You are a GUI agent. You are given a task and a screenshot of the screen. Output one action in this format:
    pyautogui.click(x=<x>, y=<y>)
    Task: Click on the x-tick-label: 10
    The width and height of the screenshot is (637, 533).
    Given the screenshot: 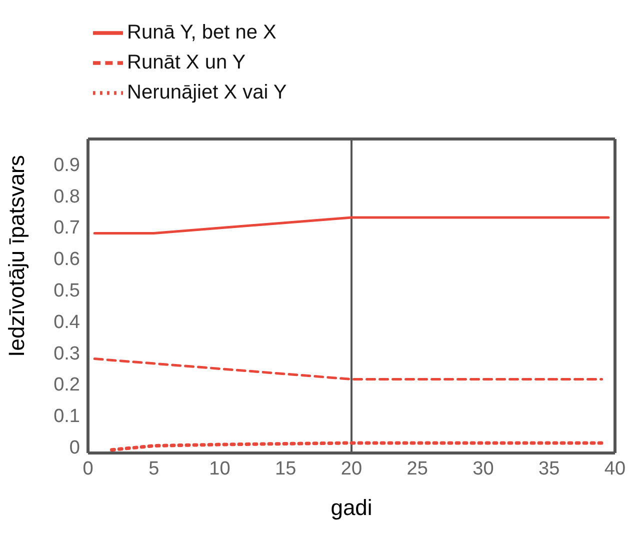 What is the action you would take?
    pyautogui.click(x=219, y=469)
    